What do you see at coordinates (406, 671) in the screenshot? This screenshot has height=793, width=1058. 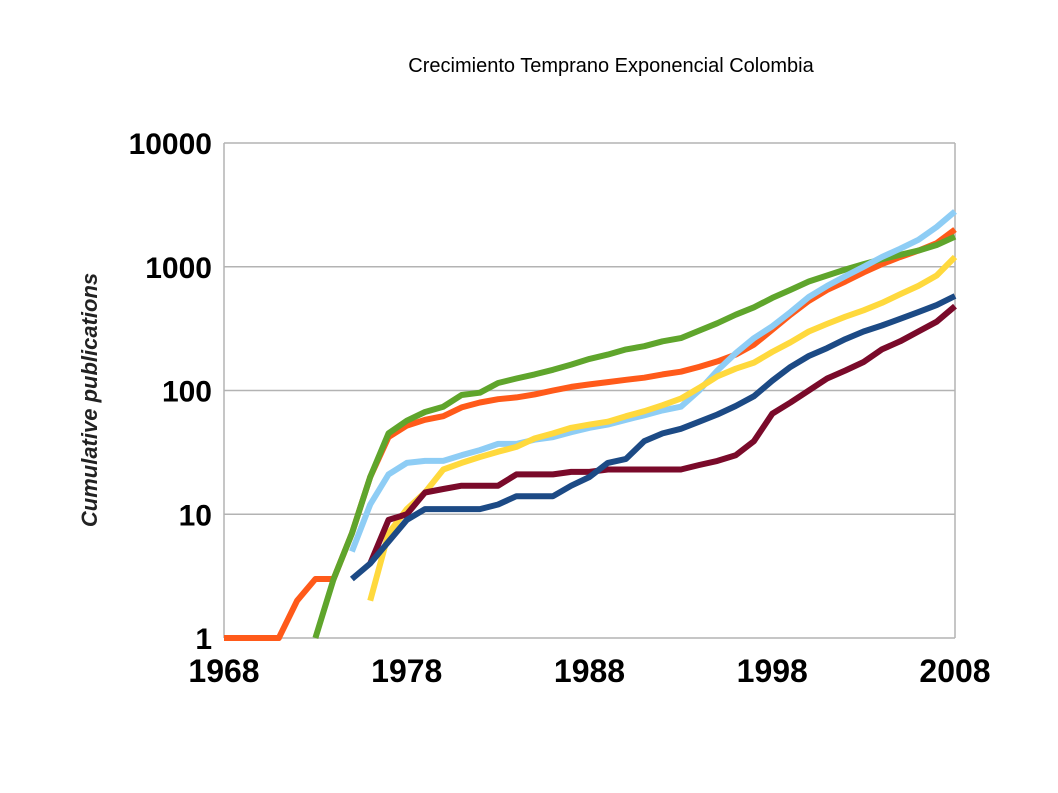 I see `x-tick-label-1978: 1978` at bounding box center [406, 671].